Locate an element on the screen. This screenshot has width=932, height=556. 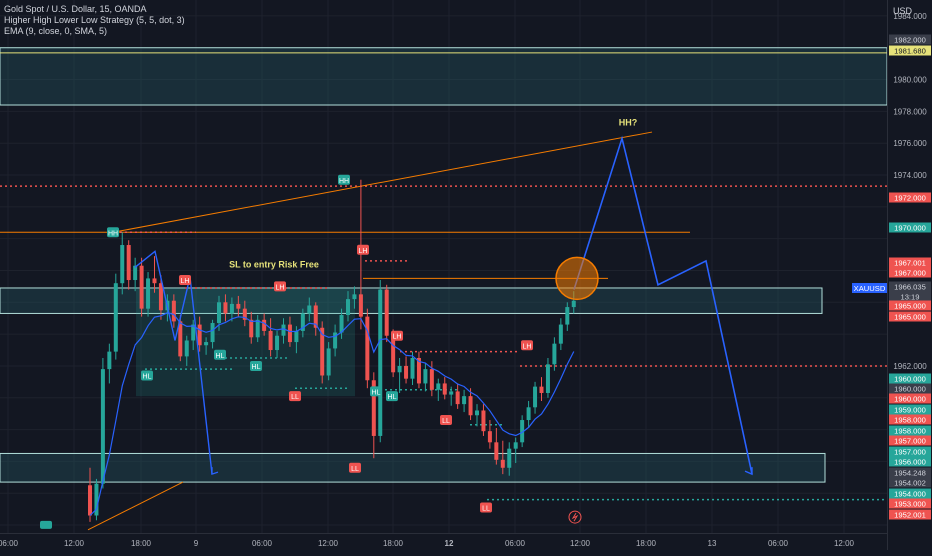
swing-marker-label: LL is located at coordinates (486, 509).